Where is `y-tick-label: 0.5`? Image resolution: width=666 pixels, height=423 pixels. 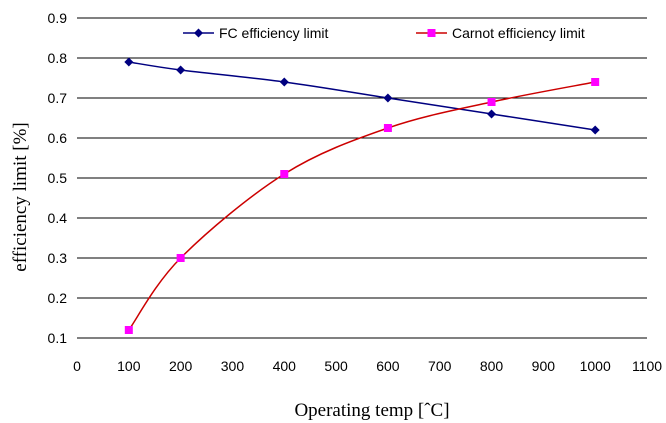
y-tick-label: 0.5 is located at coordinates (58, 178).